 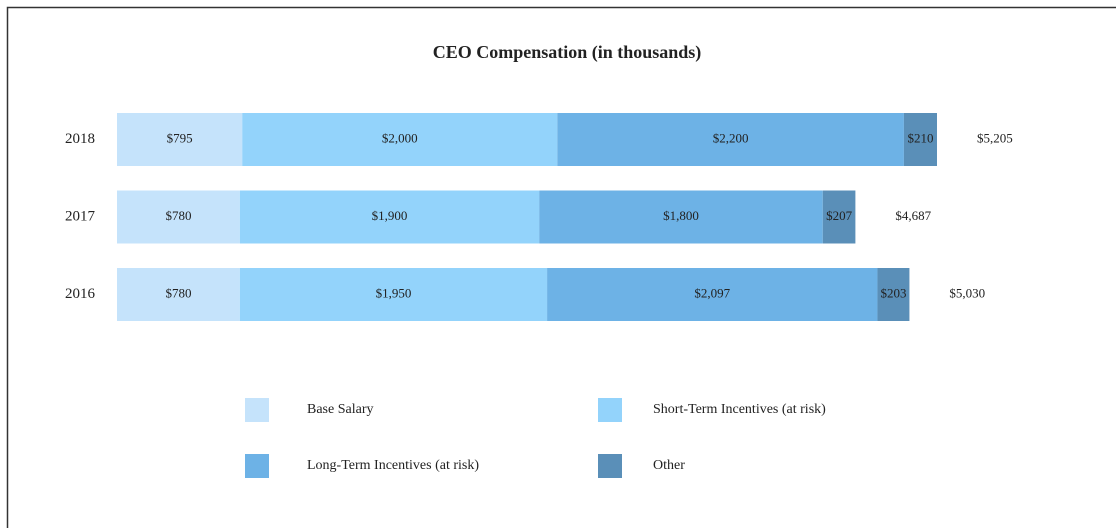 What do you see at coordinates (340, 409) in the screenshot?
I see `legend-label: Base Salary` at bounding box center [340, 409].